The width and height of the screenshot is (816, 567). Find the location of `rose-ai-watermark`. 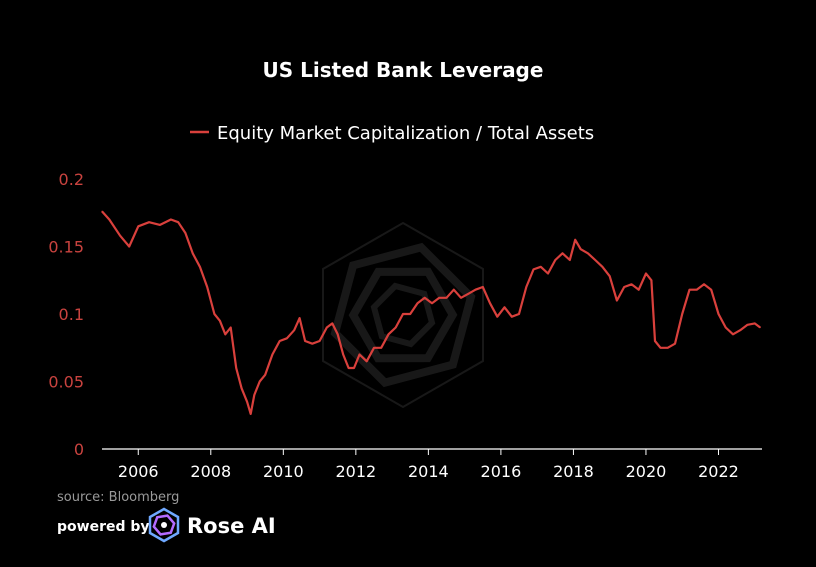

rose-ai-watermark is located at coordinates (403, 315).